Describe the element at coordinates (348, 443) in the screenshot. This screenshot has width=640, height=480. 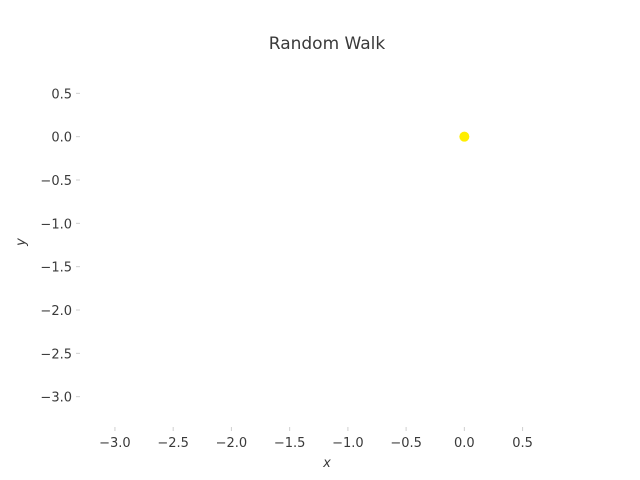
I see `x-tick-label: −1.0` at that location.